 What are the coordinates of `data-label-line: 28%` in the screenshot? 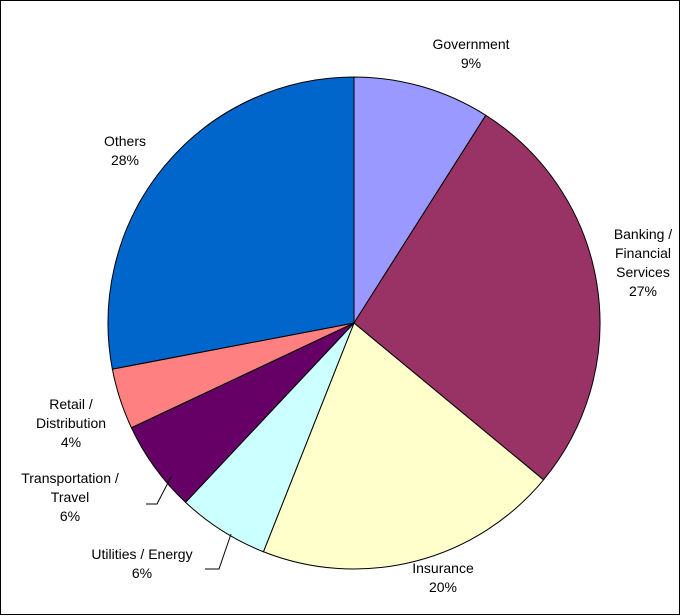 It's located at (125, 160).